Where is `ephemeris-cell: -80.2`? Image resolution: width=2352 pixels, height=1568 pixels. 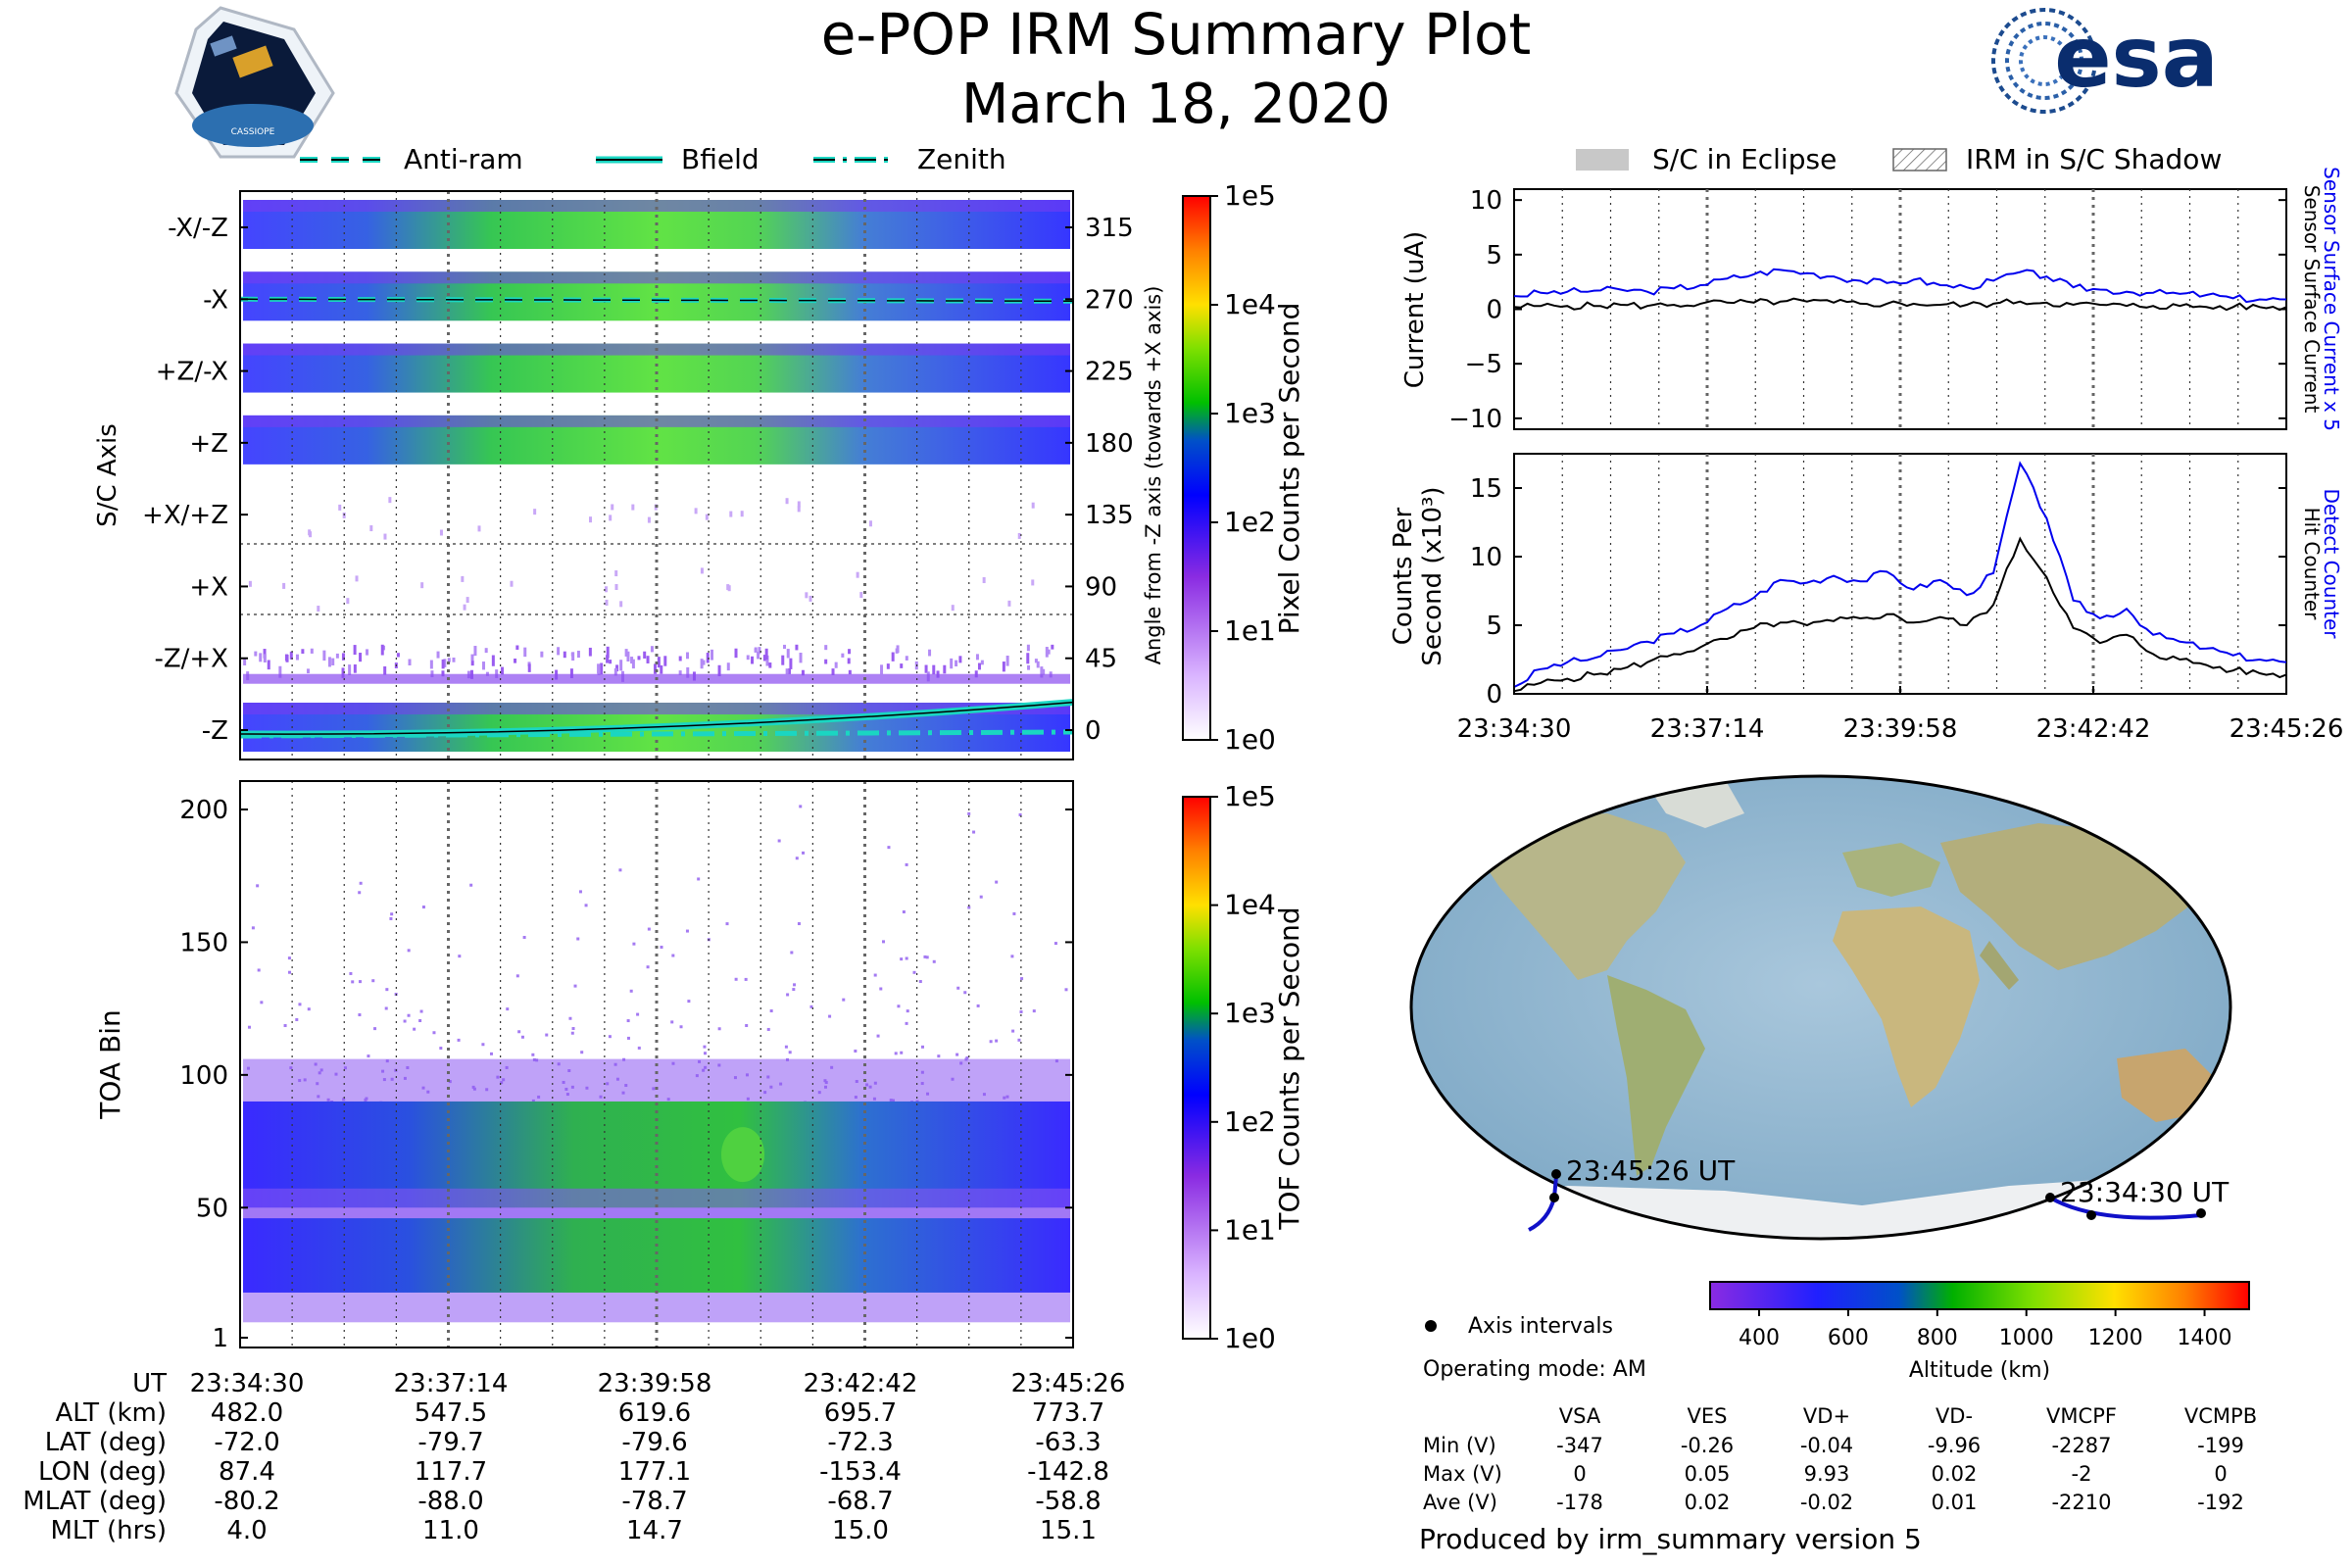 ephemeris-cell: -80.2 is located at coordinates (246, 1501).